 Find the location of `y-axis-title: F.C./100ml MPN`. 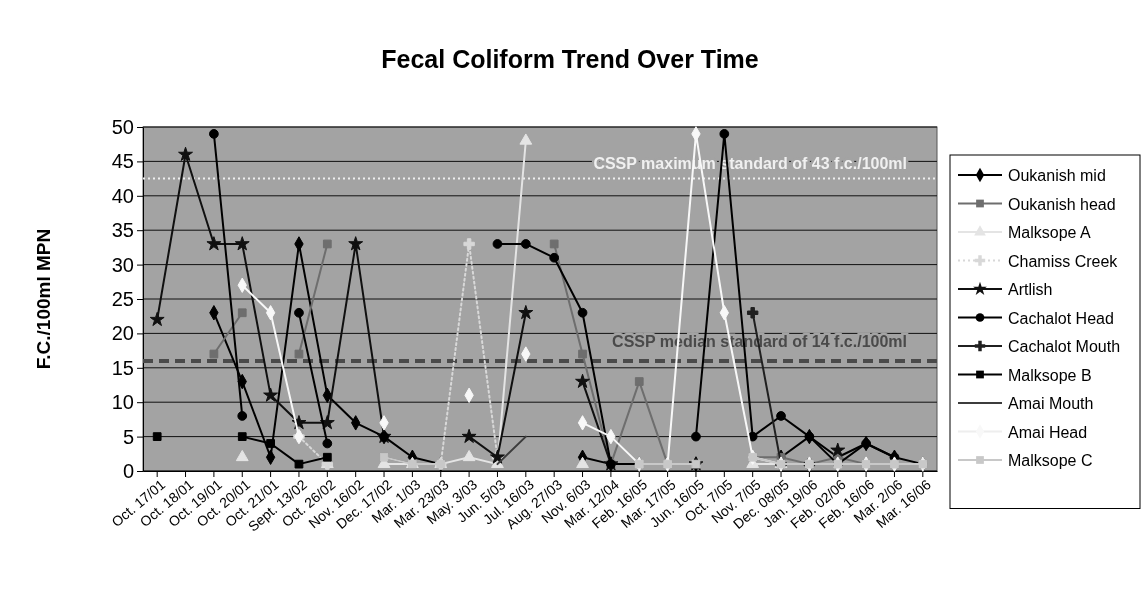

y-axis-title: F.C./100ml MPN is located at coordinates (43, 299).